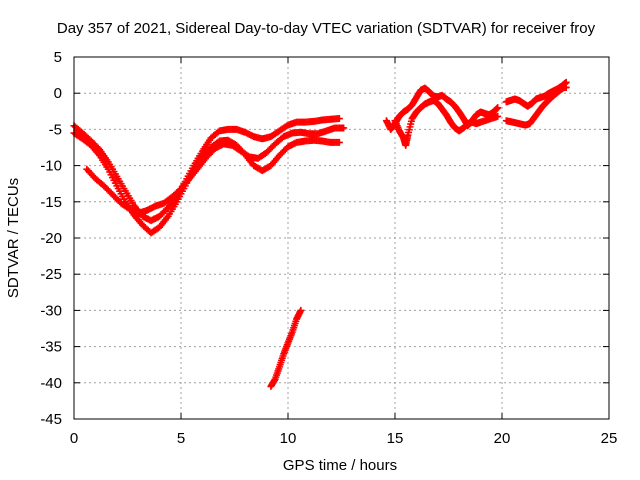  Describe the element at coordinates (74, 438) in the screenshot. I see `x-tick-label: 0` at that location.